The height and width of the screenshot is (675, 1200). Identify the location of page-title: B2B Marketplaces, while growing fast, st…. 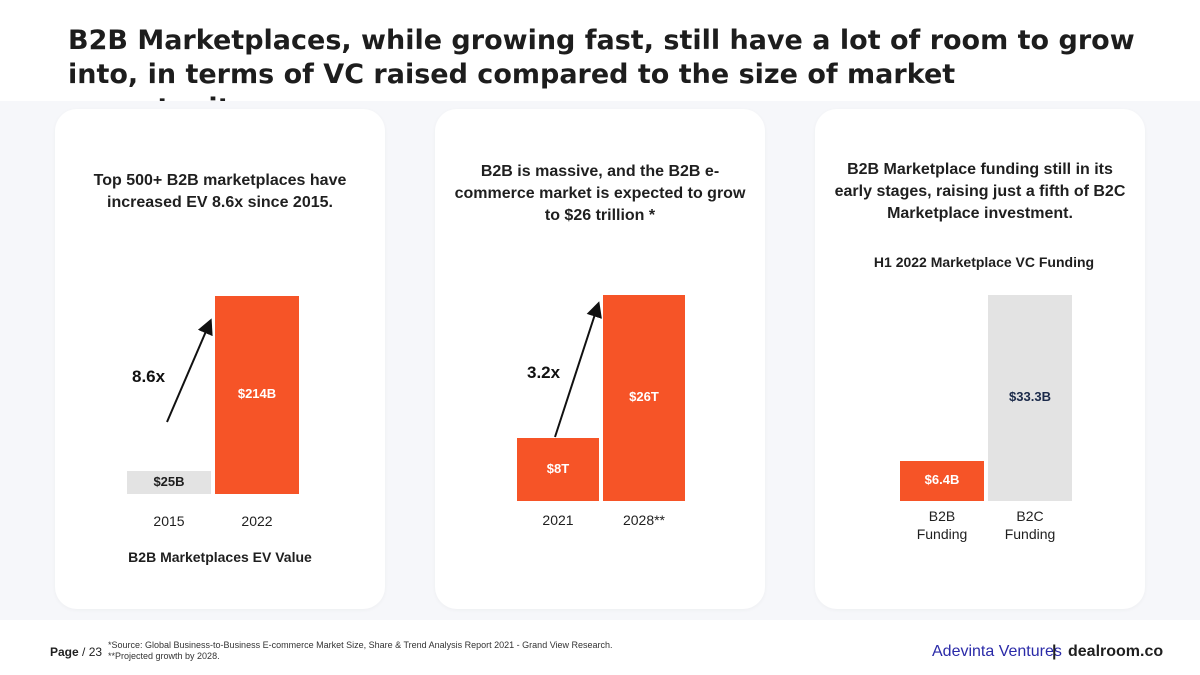
(601, 74).